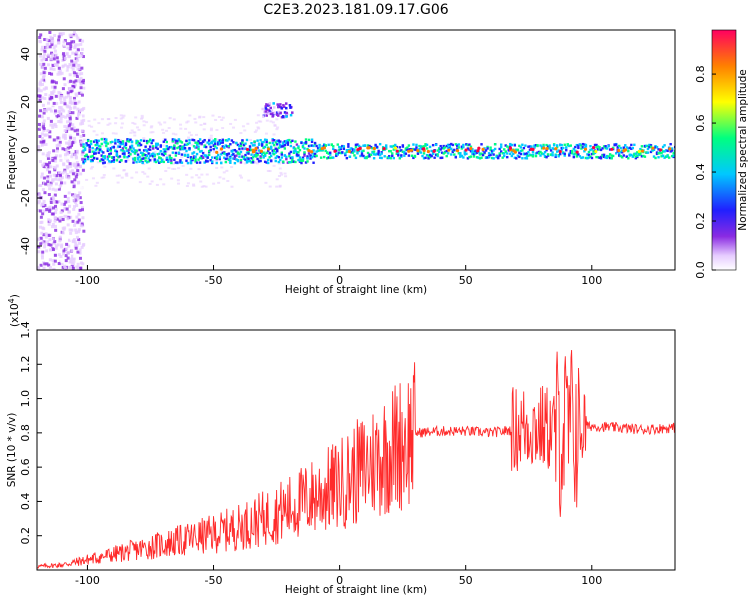  Describe the element at coordinates (25, 433) in the screenshot. I see `y-tick-label: 0.8` at that location.